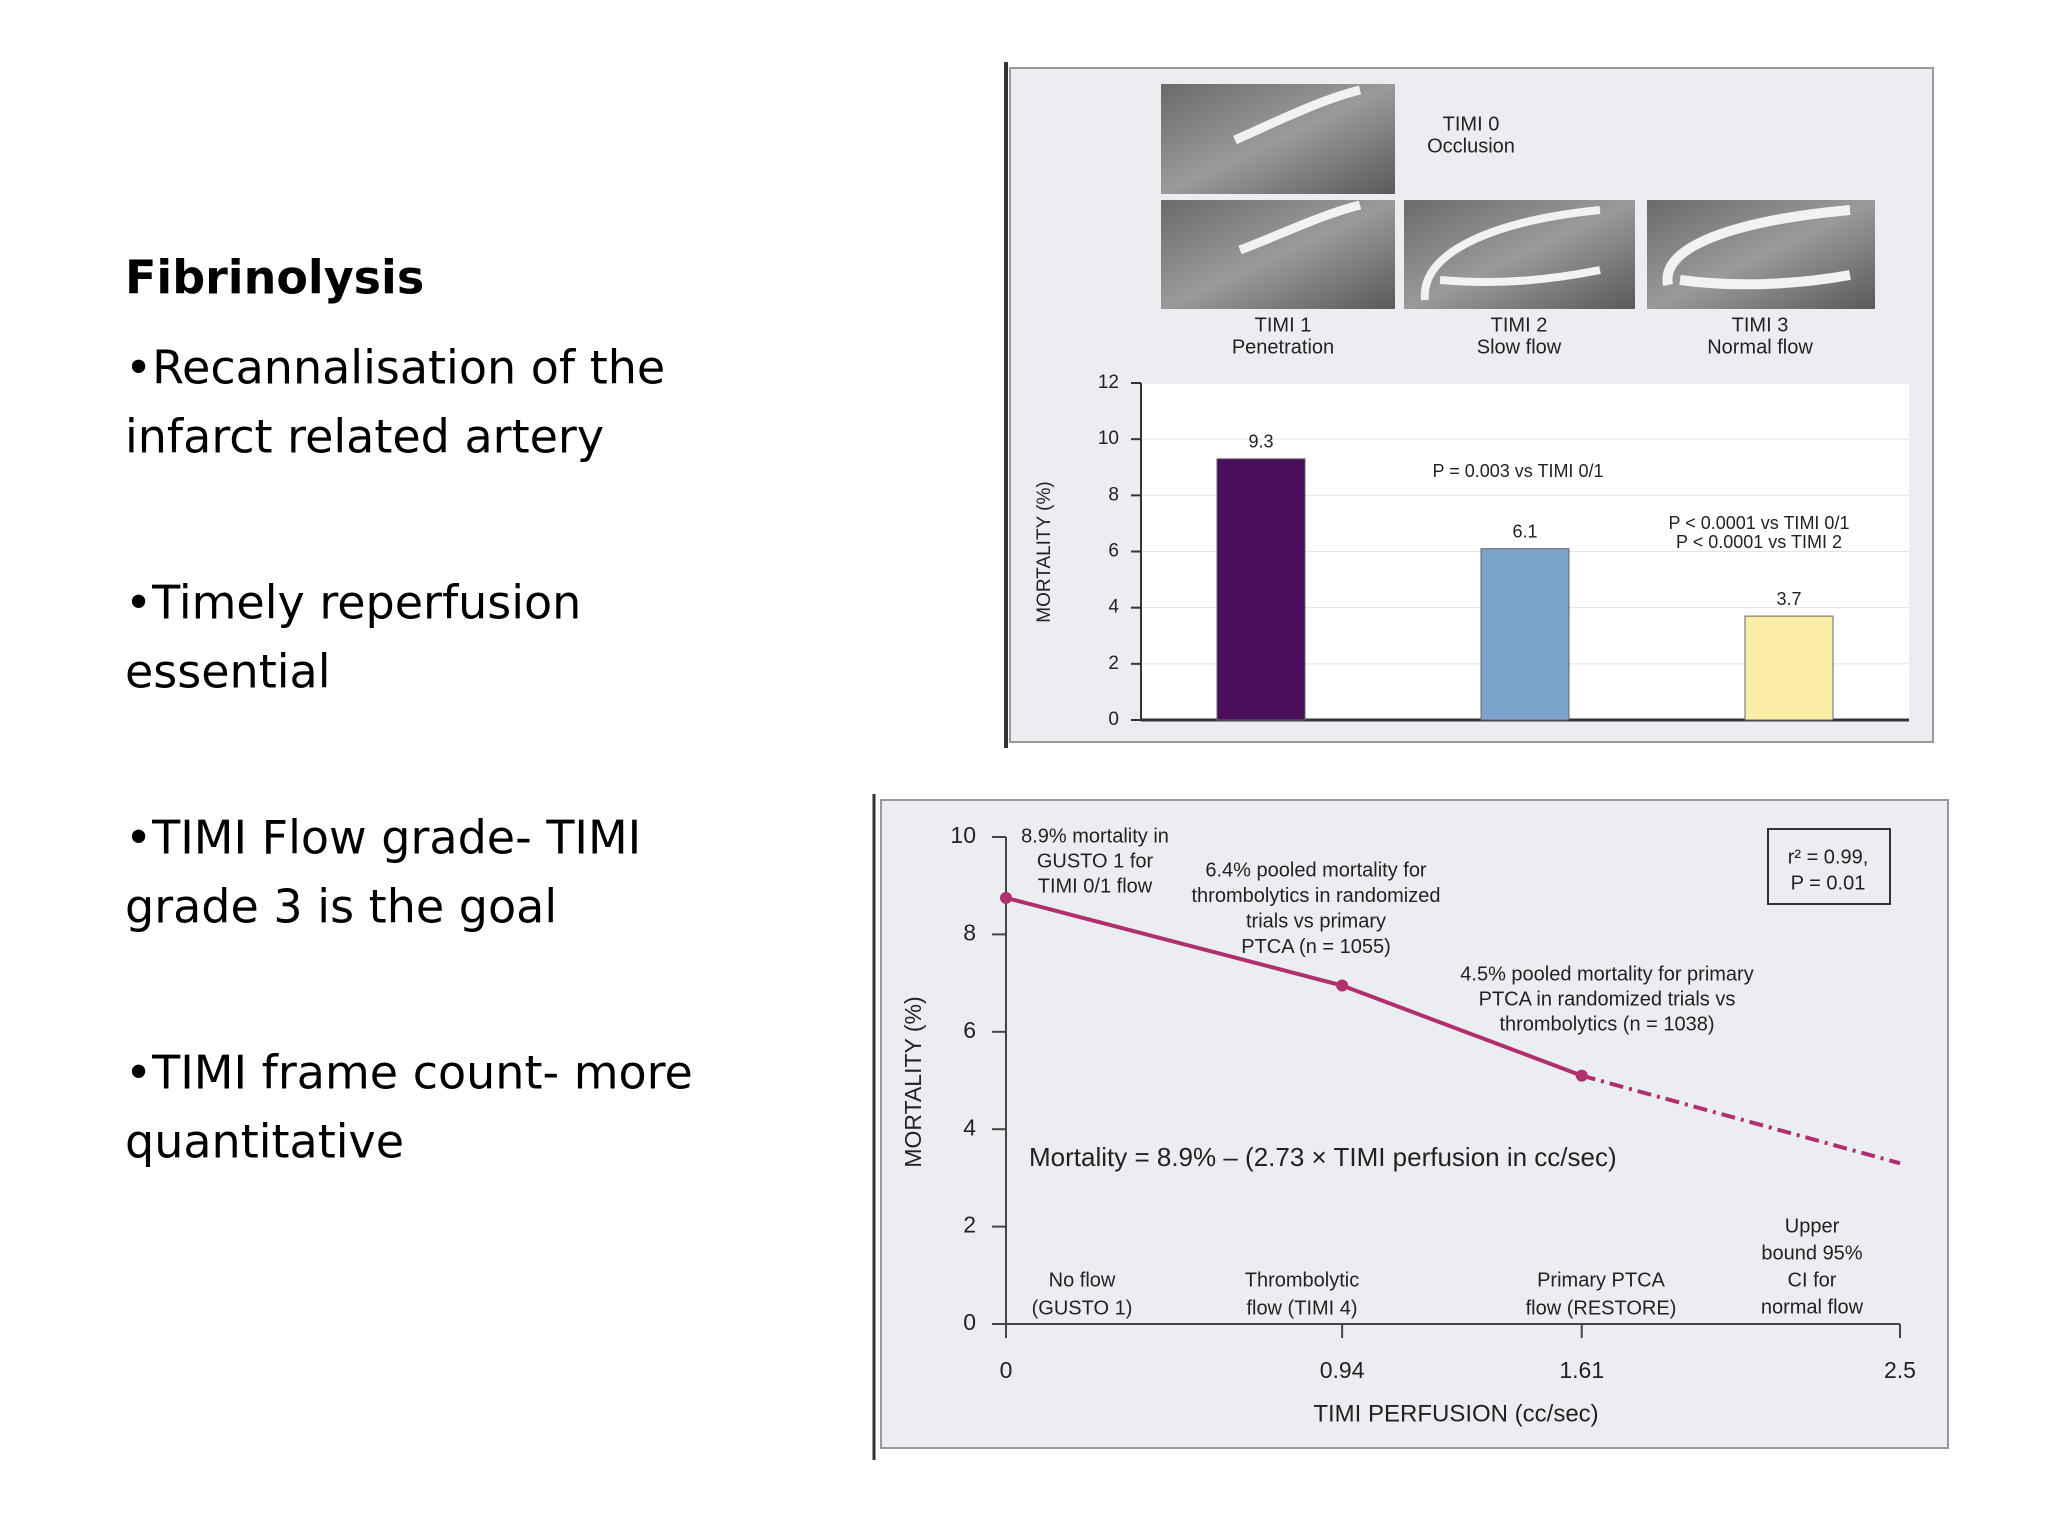 This screenshot has width=2048, height=1536. I want to click on image-caption: Occlusion, so click(1471, 146).